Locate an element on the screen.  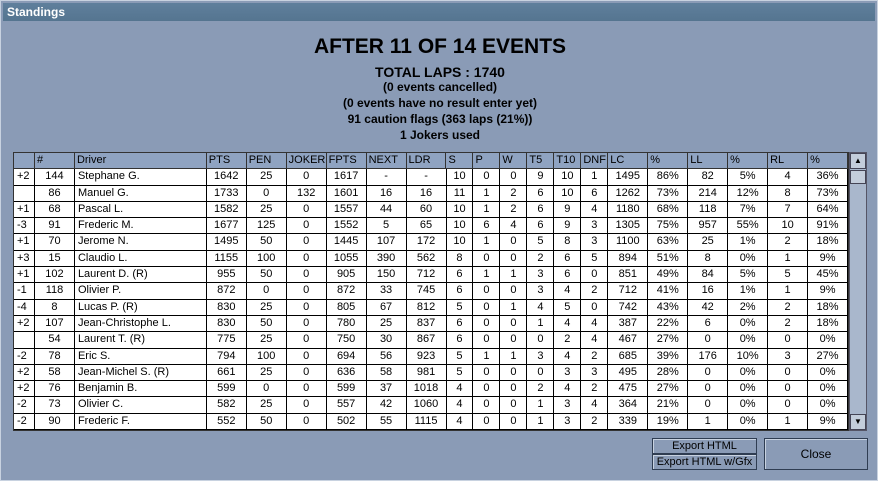
jokers-used: 1 Jokers used is located at coordinates (440, 135).